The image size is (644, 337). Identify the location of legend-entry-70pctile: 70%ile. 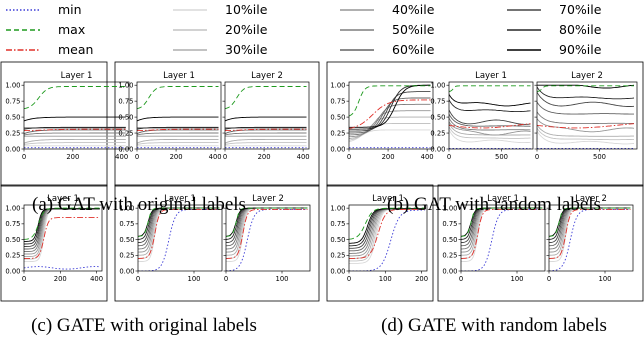
(554, 9).